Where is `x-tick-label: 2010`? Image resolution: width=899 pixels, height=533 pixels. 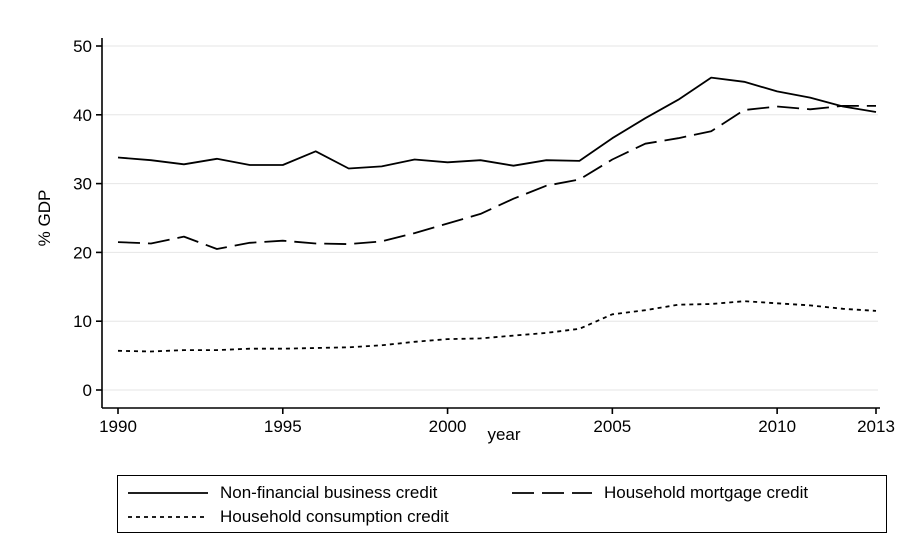
x-tick-label: 2010 is located at coordinates (777, 426).